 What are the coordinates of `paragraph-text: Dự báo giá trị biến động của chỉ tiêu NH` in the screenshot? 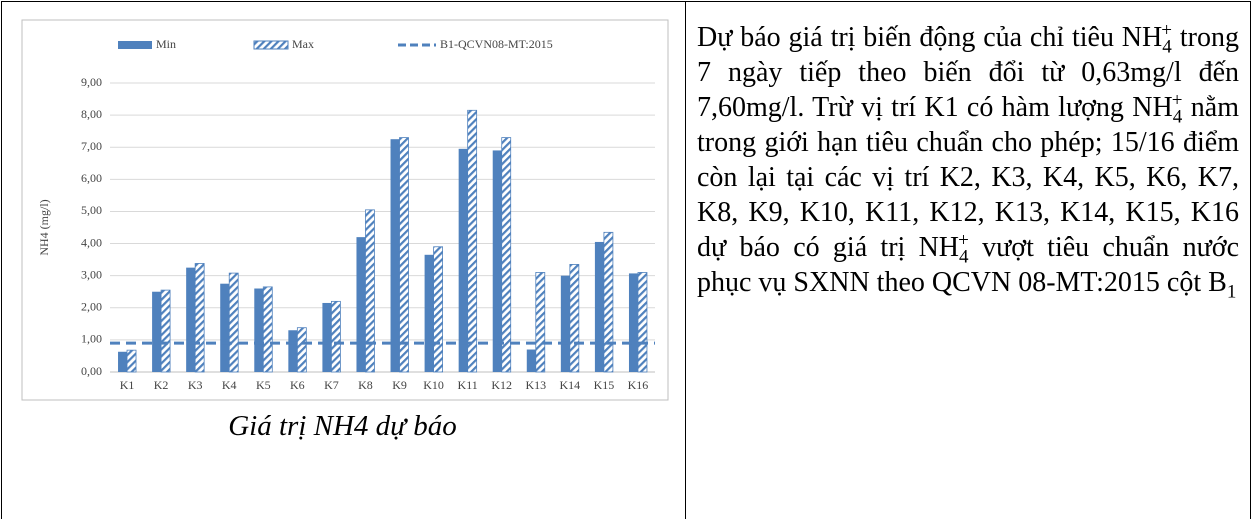 It's located at (930, 37).